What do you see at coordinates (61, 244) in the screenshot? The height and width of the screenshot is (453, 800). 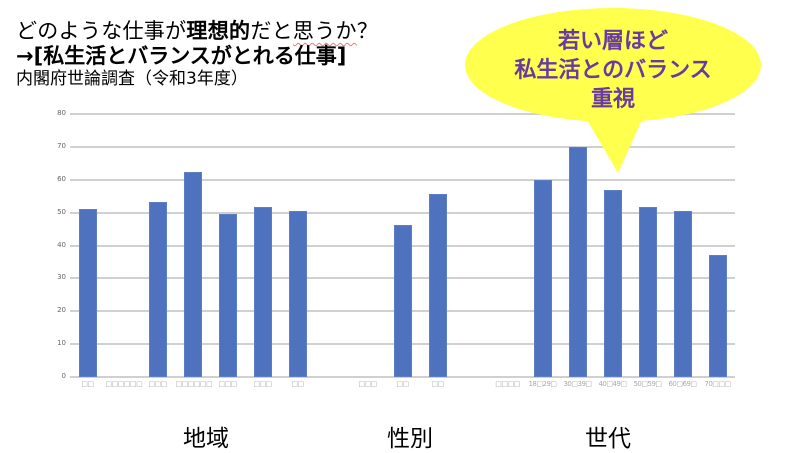 I see `y-tick-label: 40` at bounding box center [61, 244].